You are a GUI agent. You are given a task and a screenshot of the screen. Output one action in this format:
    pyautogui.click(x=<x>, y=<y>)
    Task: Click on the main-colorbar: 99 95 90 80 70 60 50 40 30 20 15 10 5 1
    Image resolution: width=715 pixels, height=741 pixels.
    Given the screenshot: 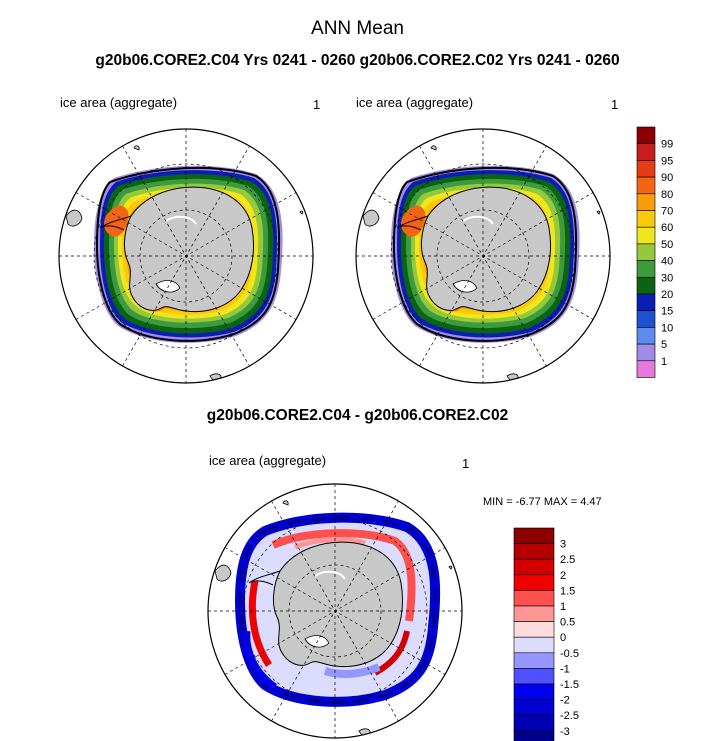 What is the action you would take?
    pyautogui.click(x=654, y=252)
    